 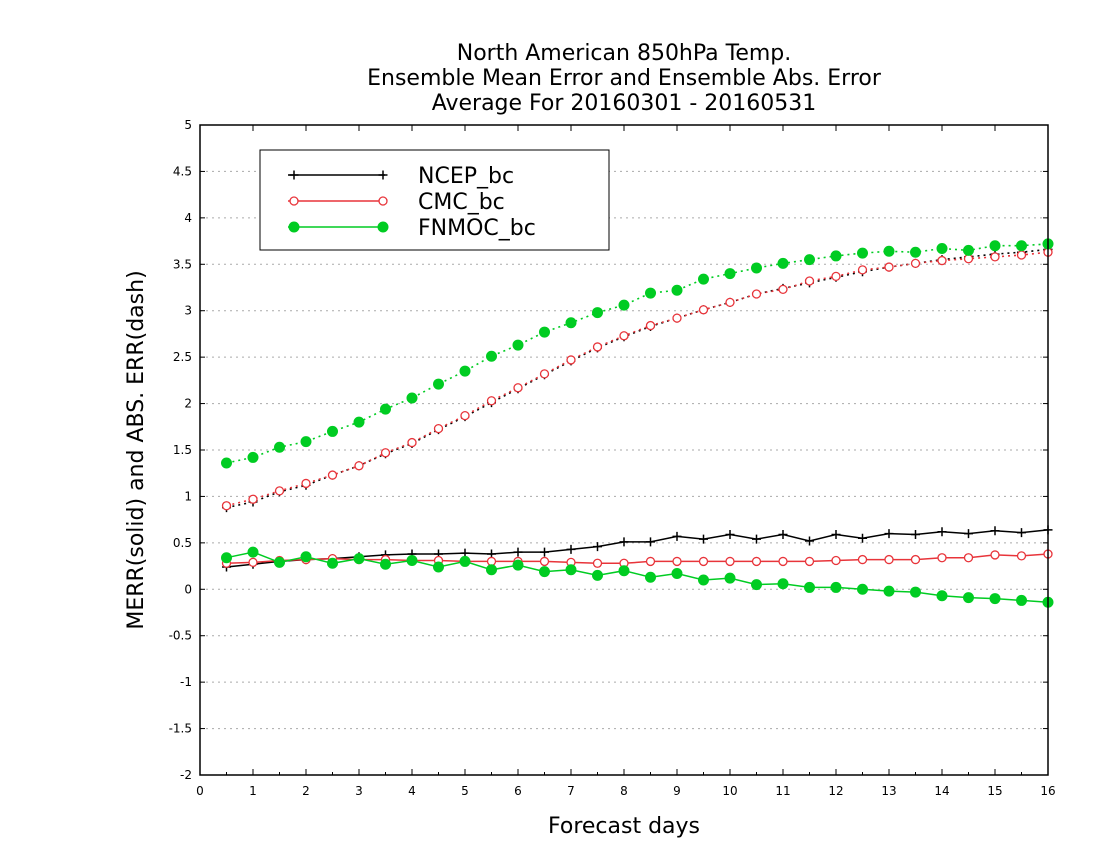 I want to click on x-tick-label: 3, so click(x=359, y=791).